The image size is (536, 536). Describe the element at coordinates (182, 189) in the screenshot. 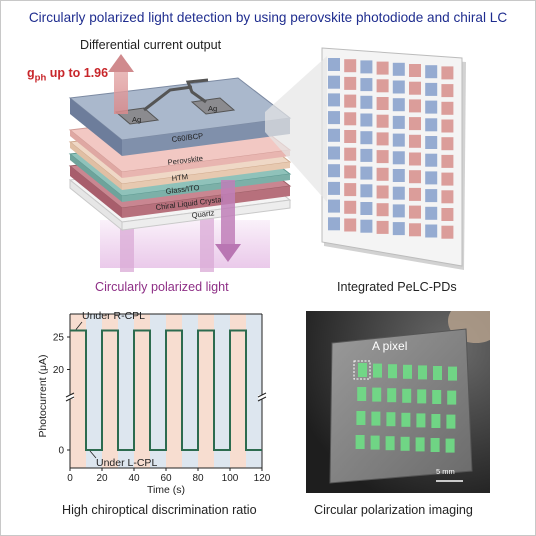

I see `layer-label-glass-ito: Glass/ITO` at that location.